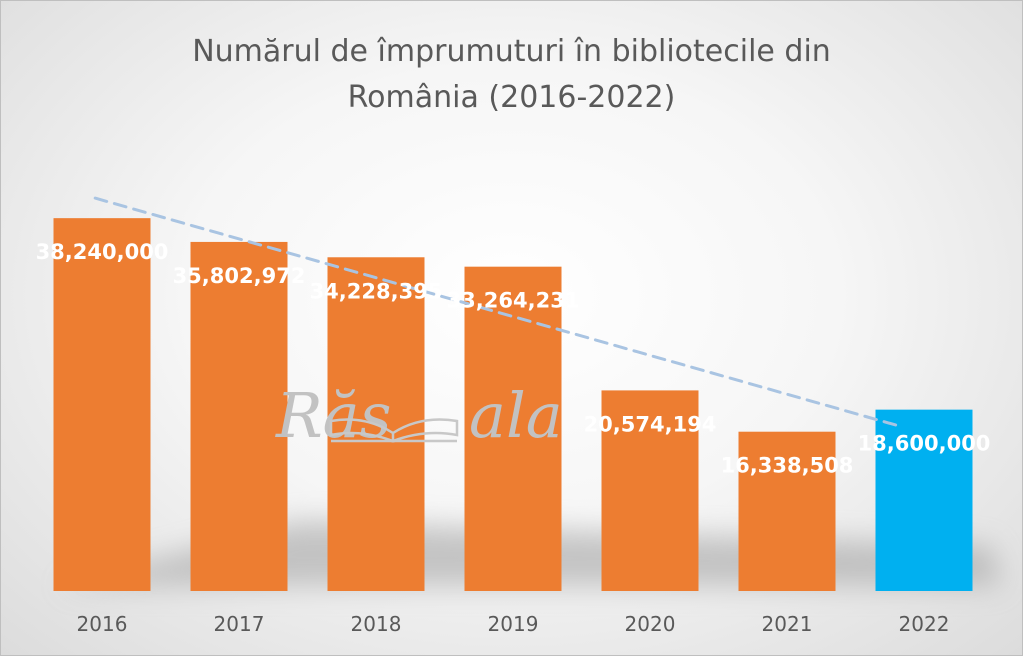 The width and height of the screenshot is (1023, 656). I want to click on bar-2020, so click(650, 490).